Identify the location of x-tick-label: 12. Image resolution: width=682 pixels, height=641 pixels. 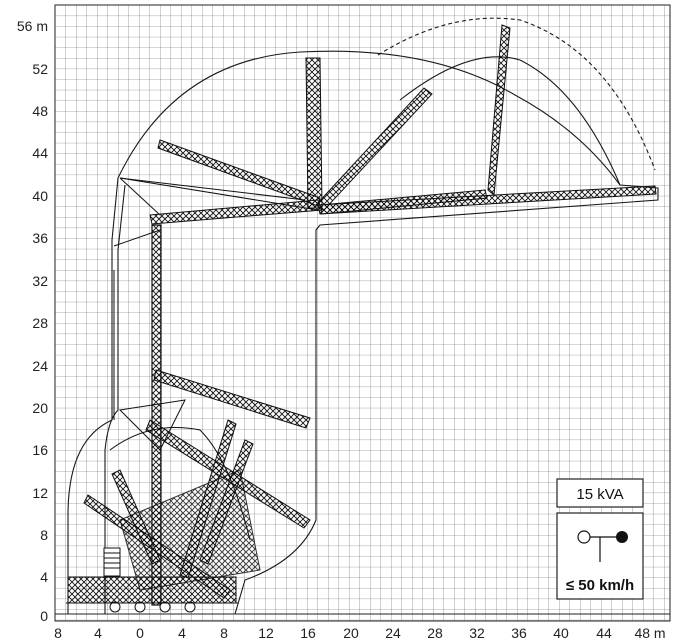
(266, 633).